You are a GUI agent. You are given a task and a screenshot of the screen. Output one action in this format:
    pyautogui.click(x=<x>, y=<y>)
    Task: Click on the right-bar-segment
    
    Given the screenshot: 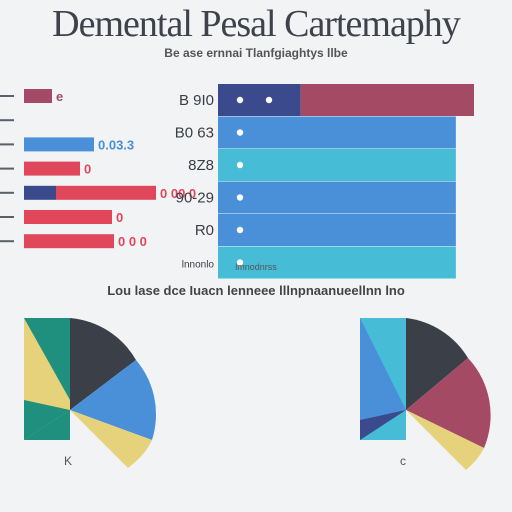 What is the action you would take?
    pyautogui.click(x=387, y=100)
    